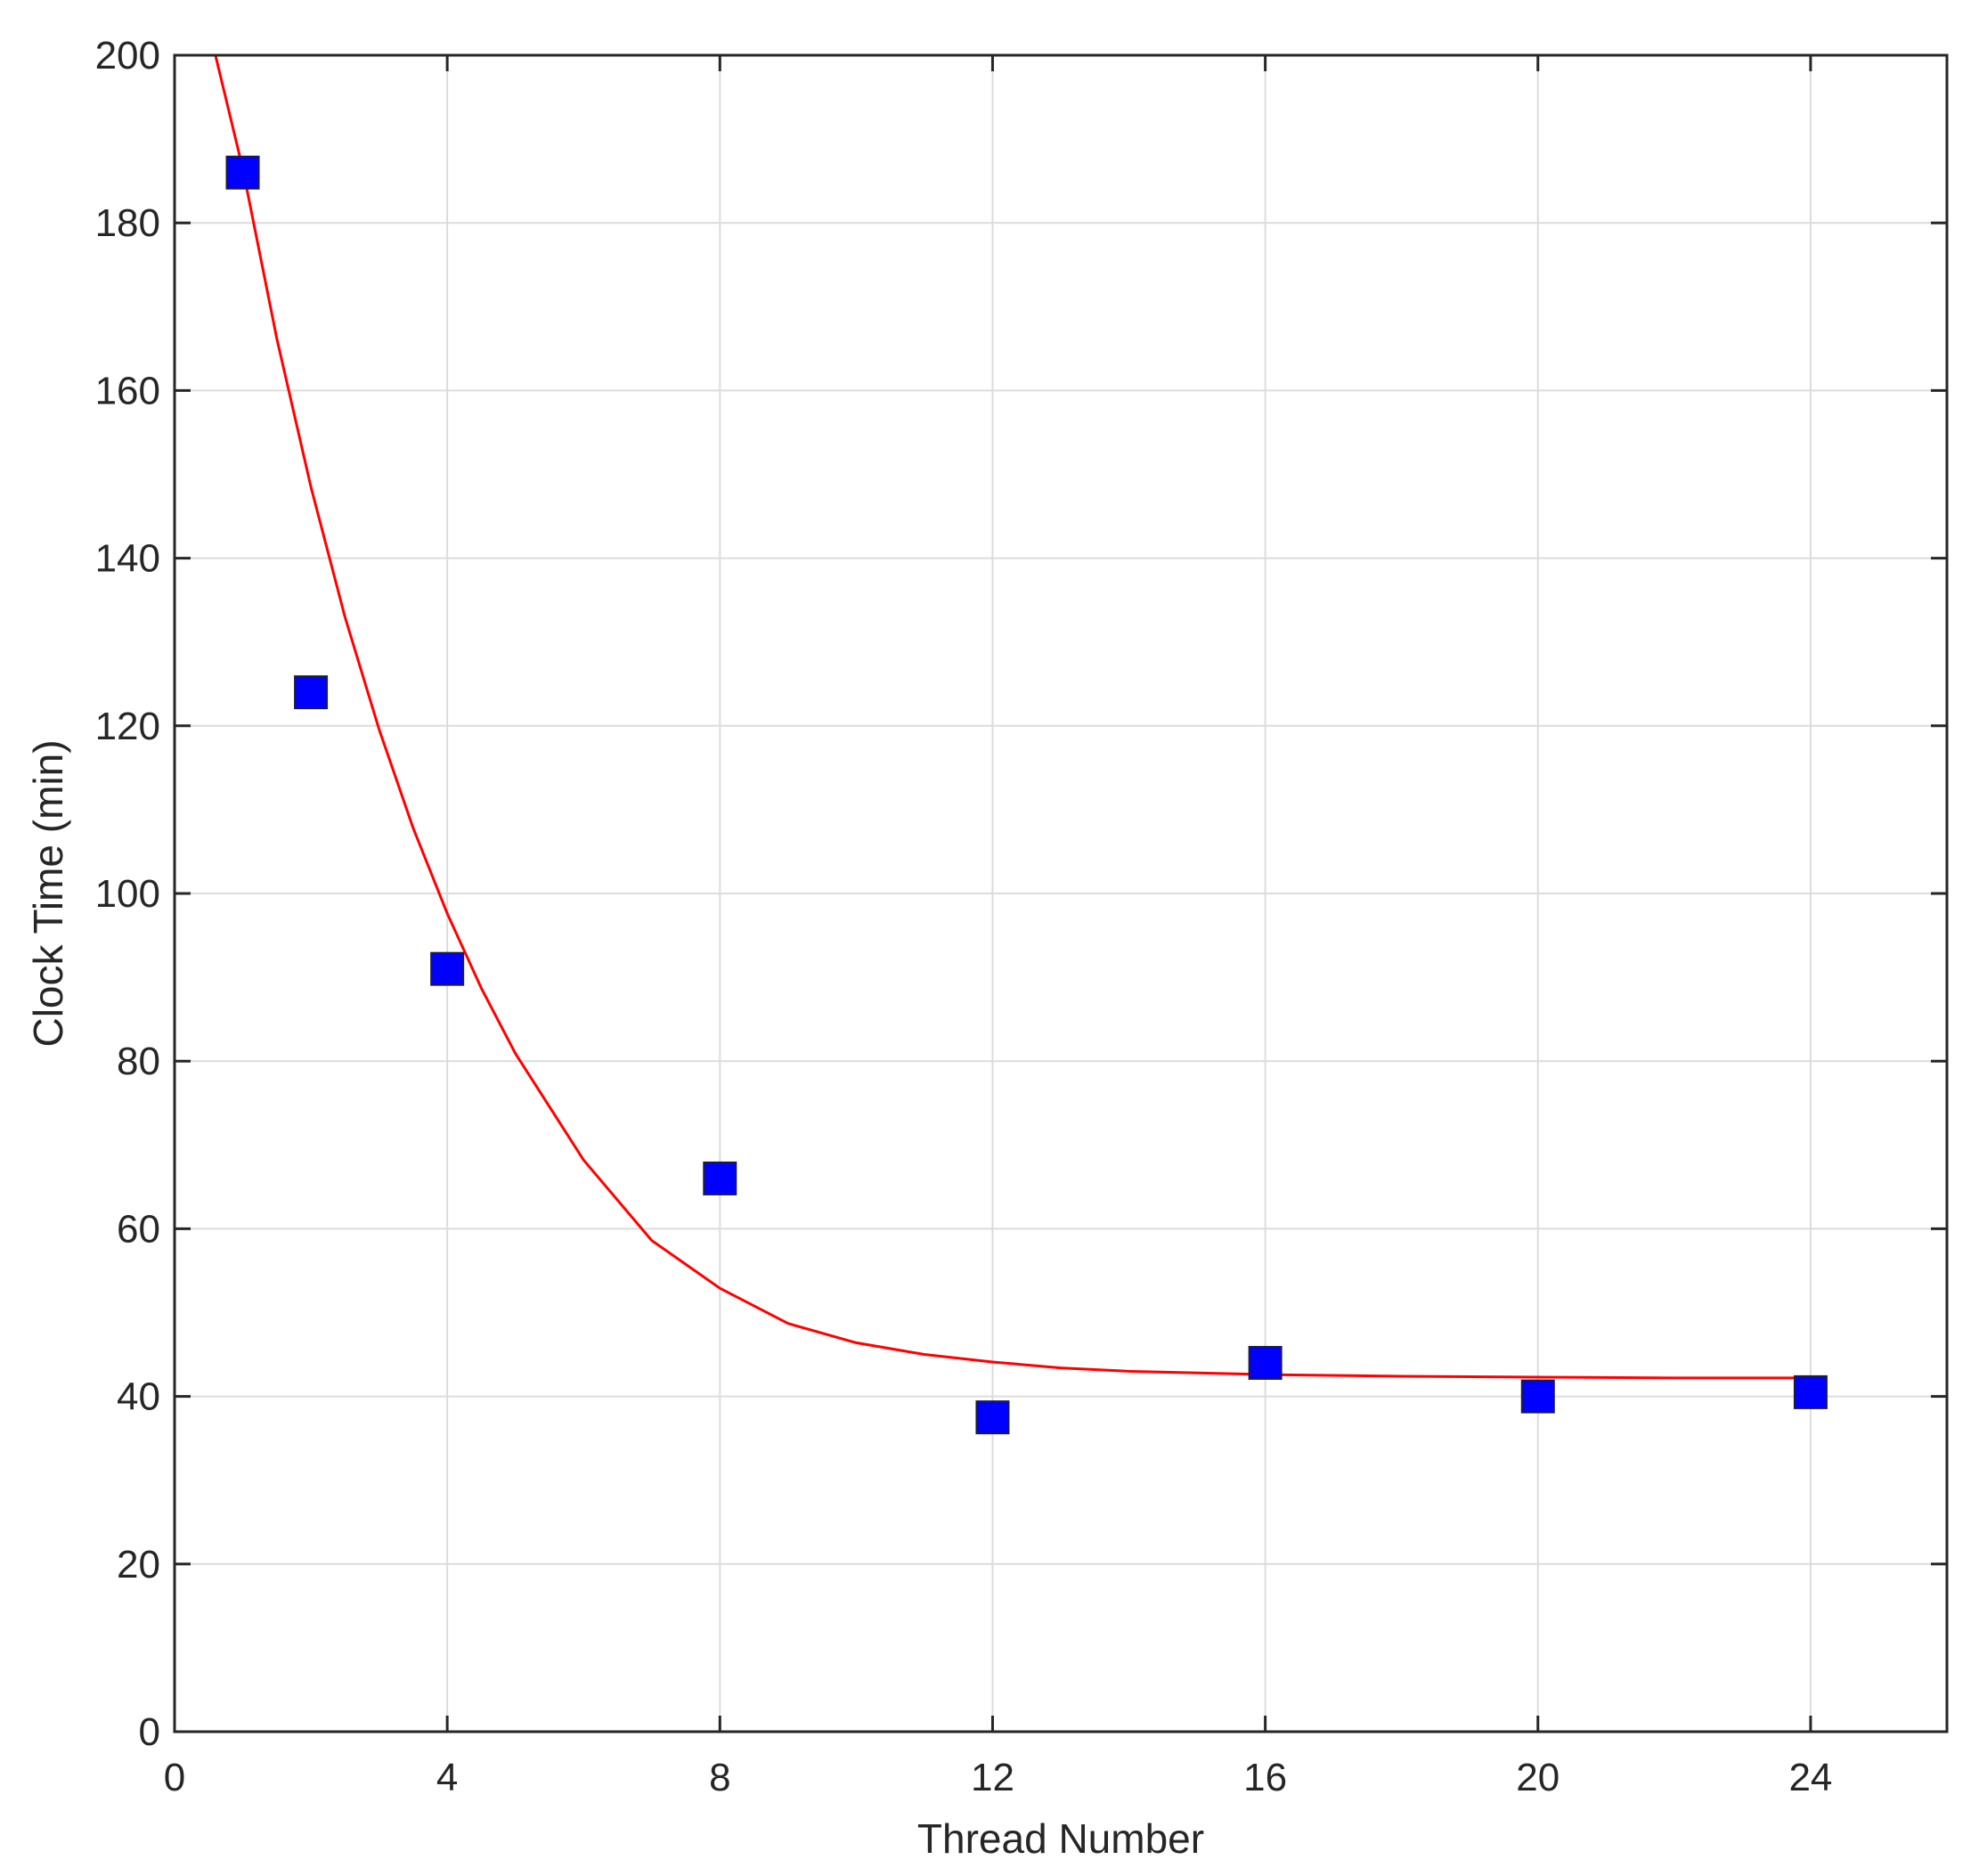  I want to click on x-tick-label: 20, so click(1538, 1777).